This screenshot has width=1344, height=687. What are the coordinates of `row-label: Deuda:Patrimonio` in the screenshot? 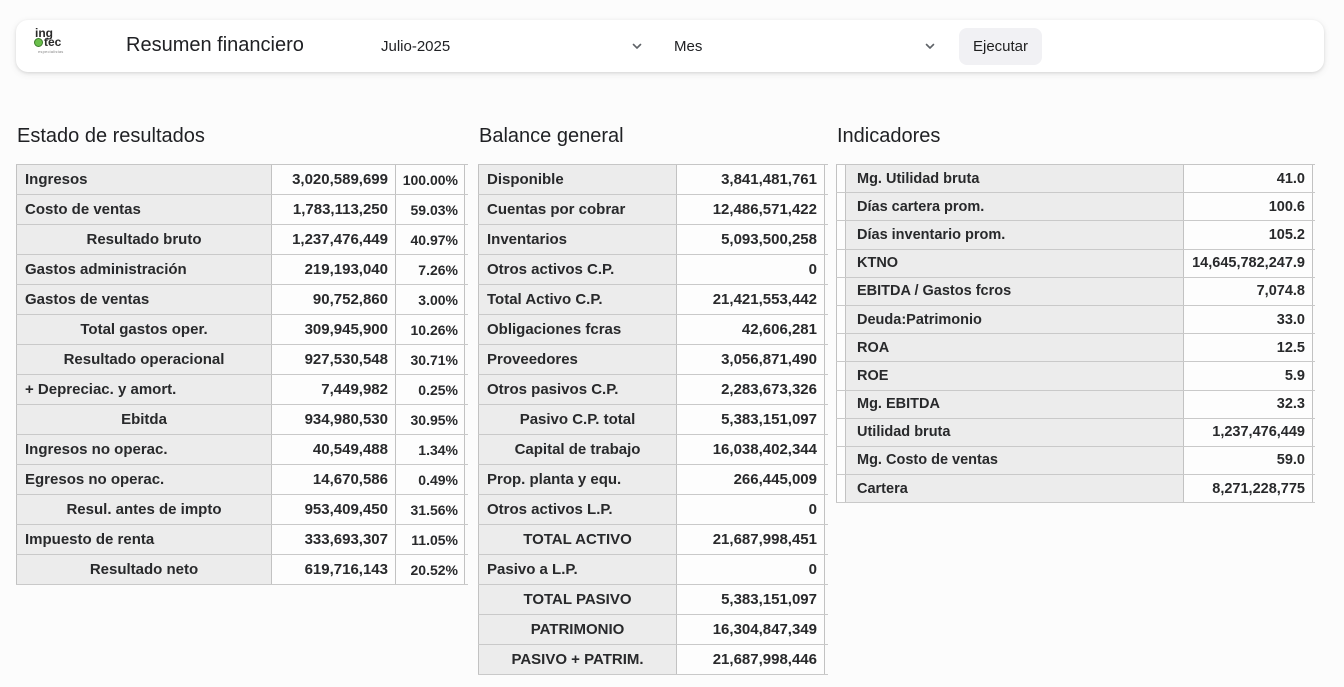 It's located at (1014, 319).